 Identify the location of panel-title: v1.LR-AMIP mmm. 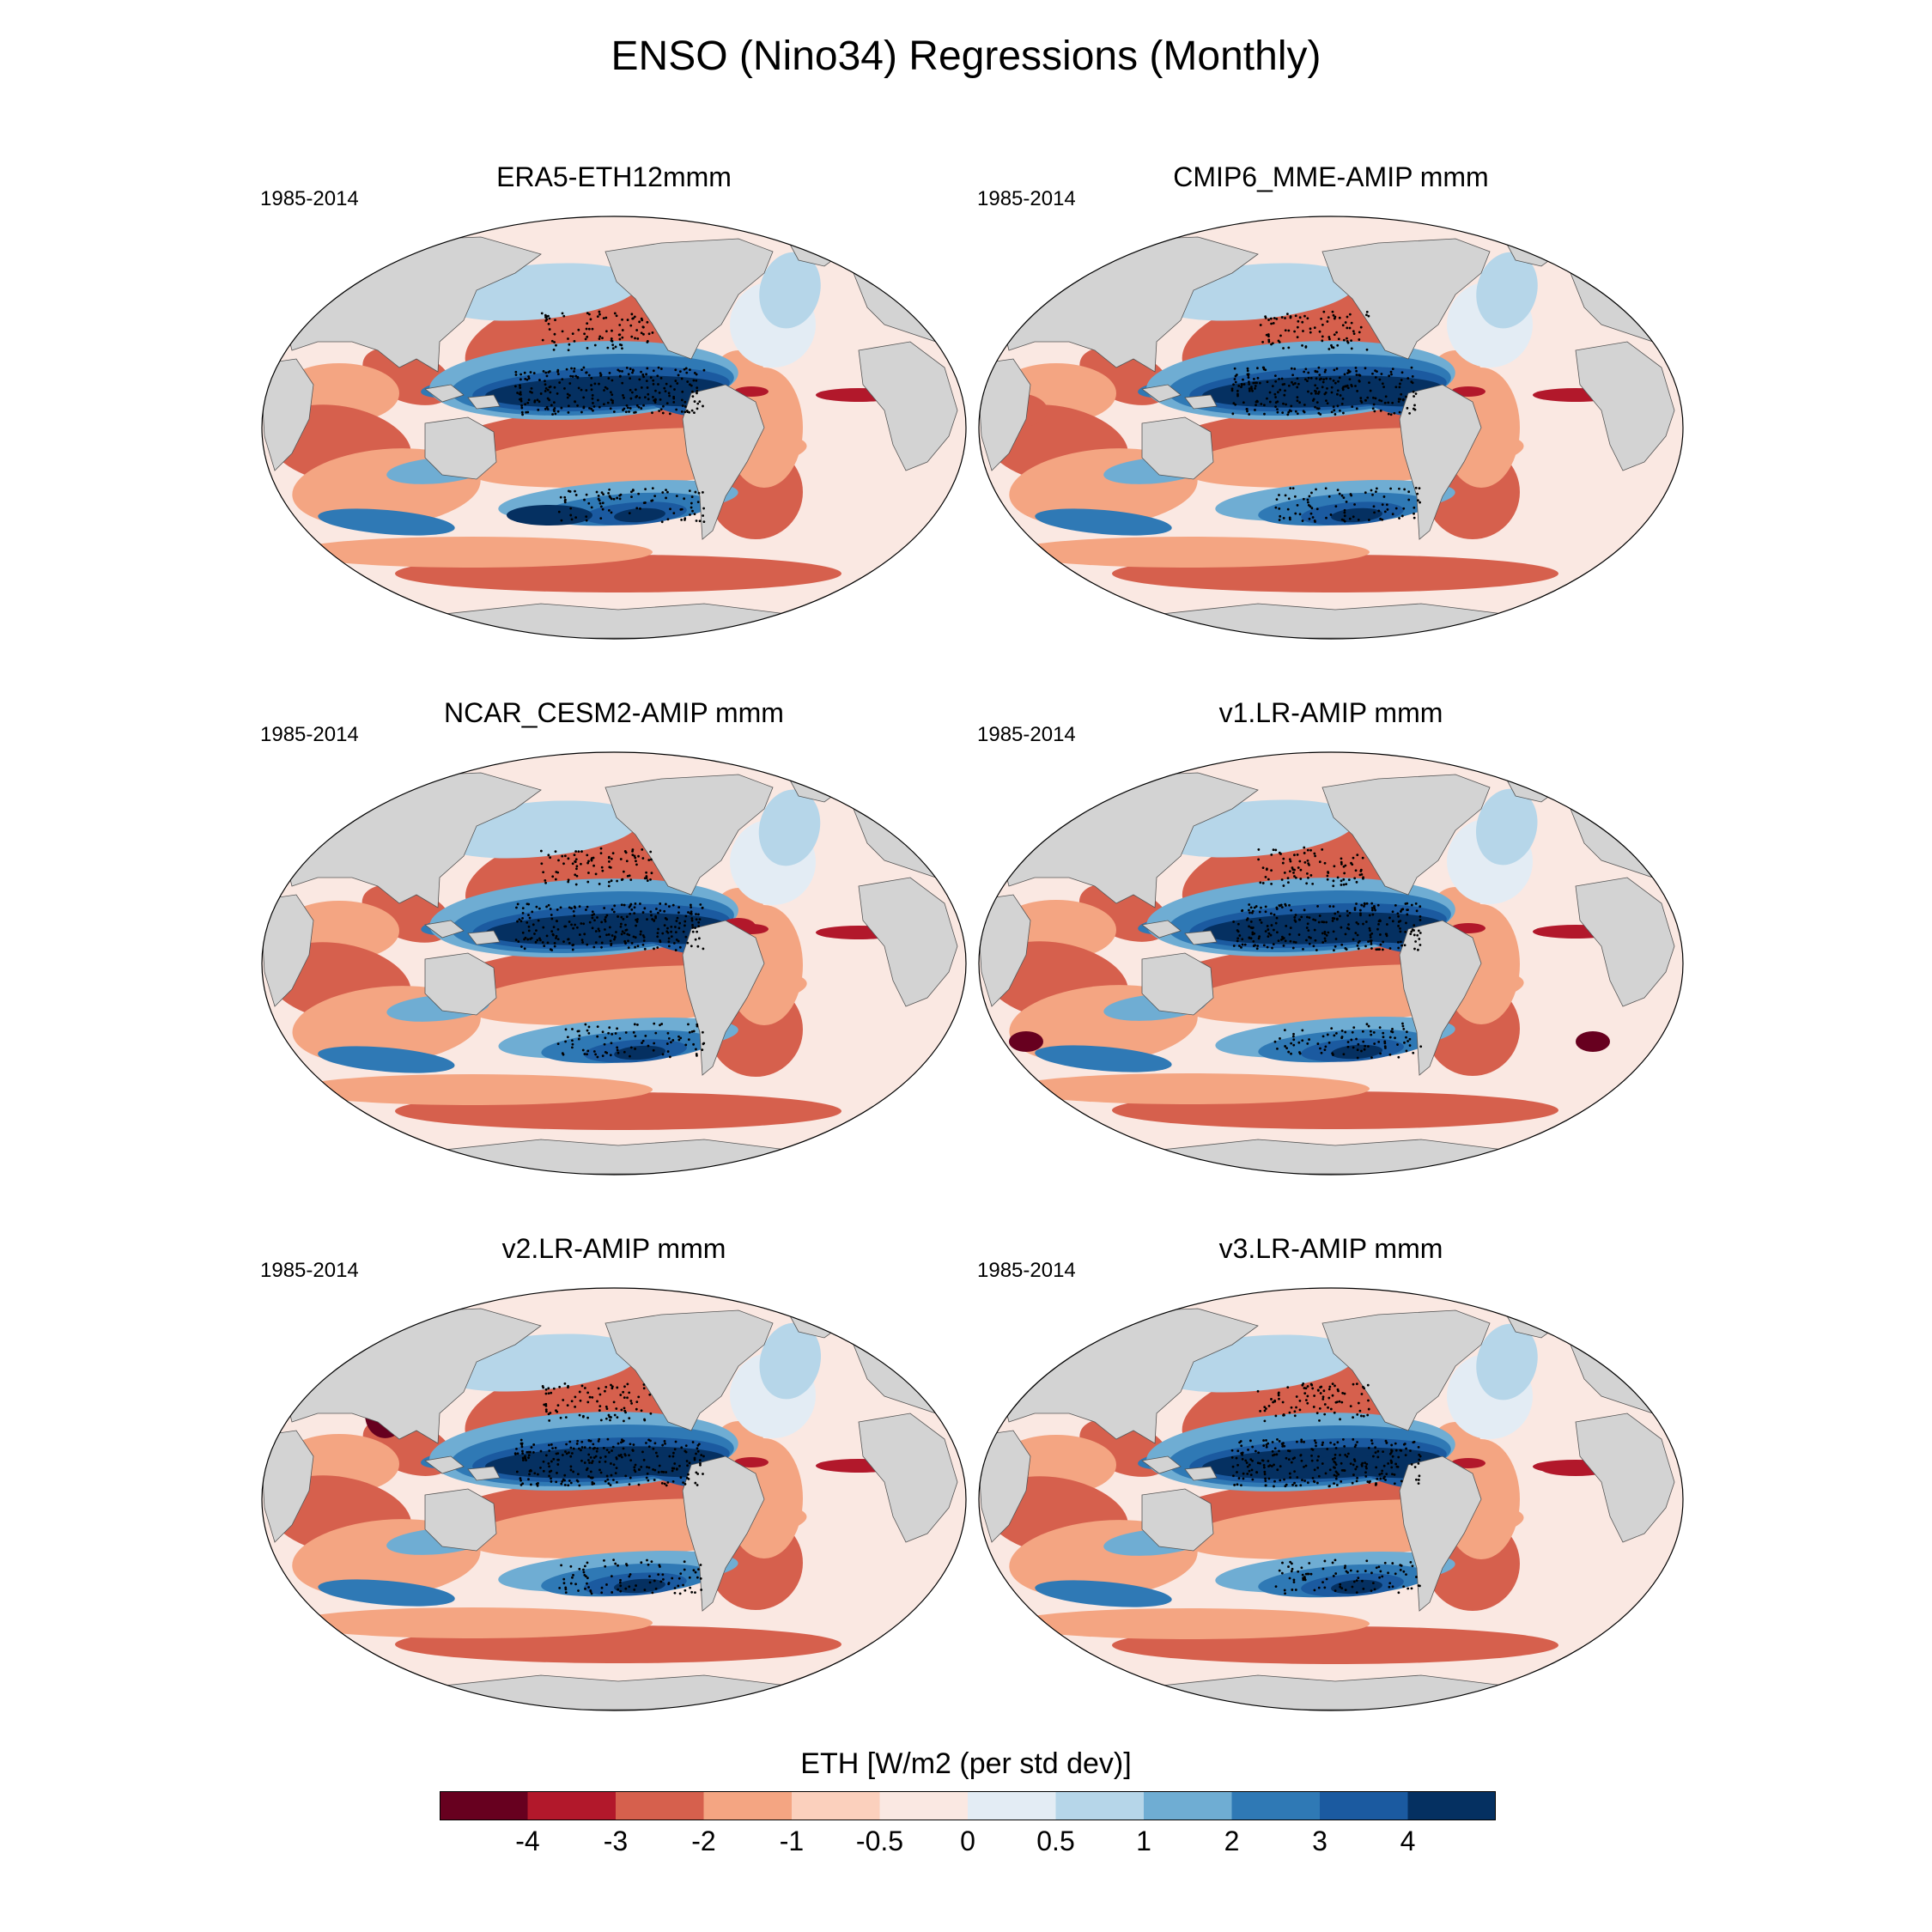
(1330, 713).